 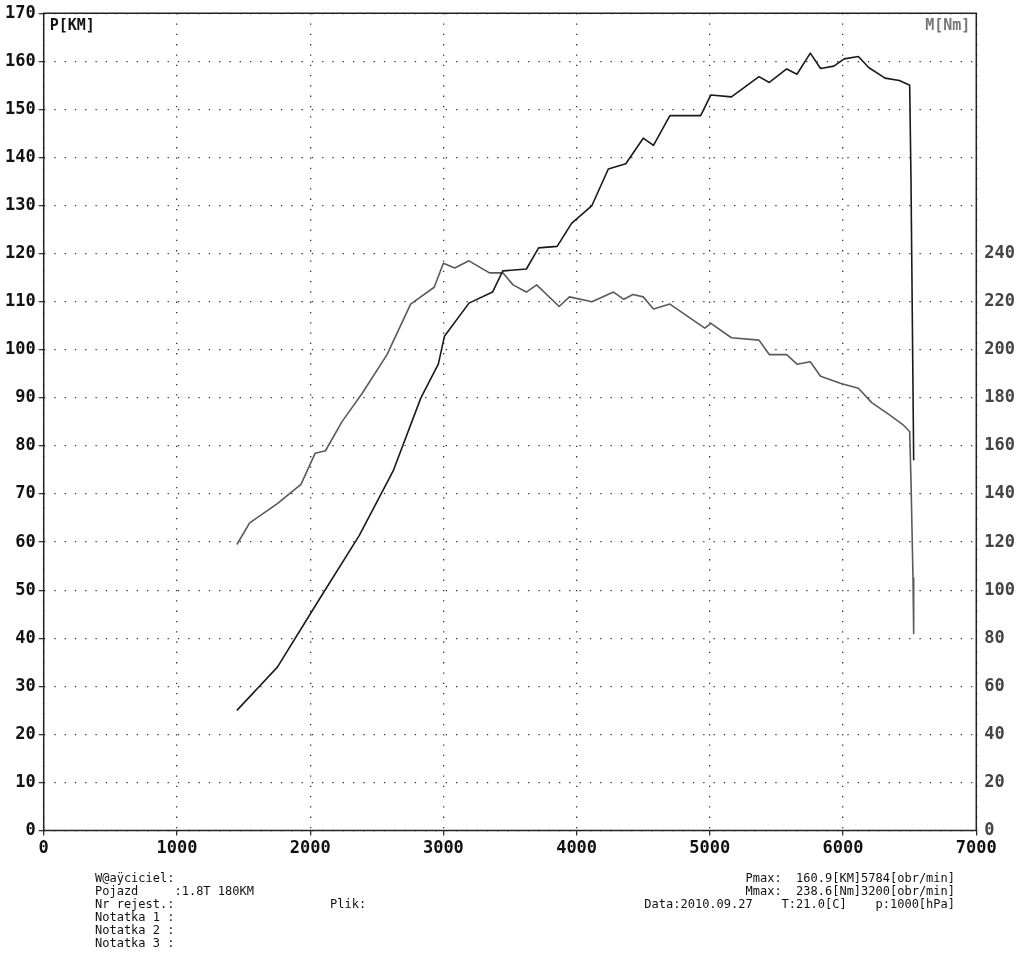 What do you see at coordinates (20, 107) in the screenshot?
I see `y-tick-label: 150` at bounding box center [20, 107].